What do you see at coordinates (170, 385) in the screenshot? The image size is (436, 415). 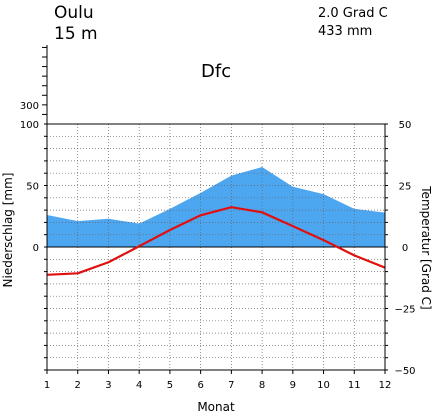 I see `x-tick-label: 5` at bounding box center [170, 385].